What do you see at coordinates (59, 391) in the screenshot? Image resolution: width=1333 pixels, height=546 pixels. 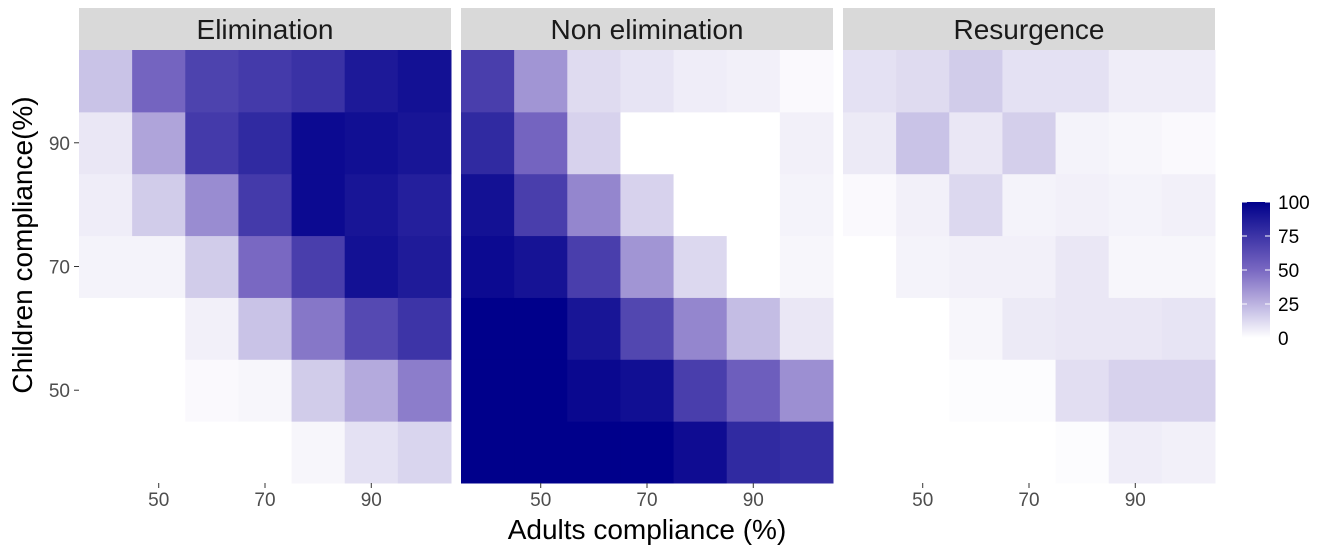 I see `y-tick-label: 50` at bounding box center [59, 391].